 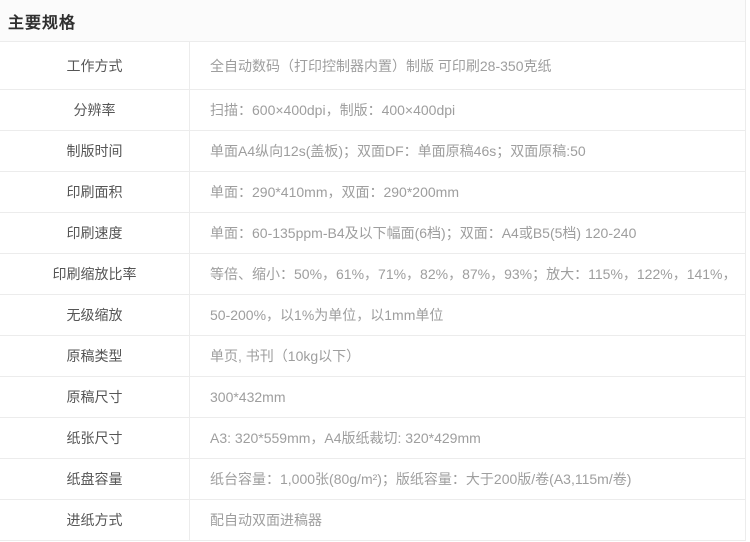 What do you see at coordinates (285, 356) in the screenshot?
I see `spec-value: 单页, 书刊（10kg以下）` at bounding box center [285, 356].